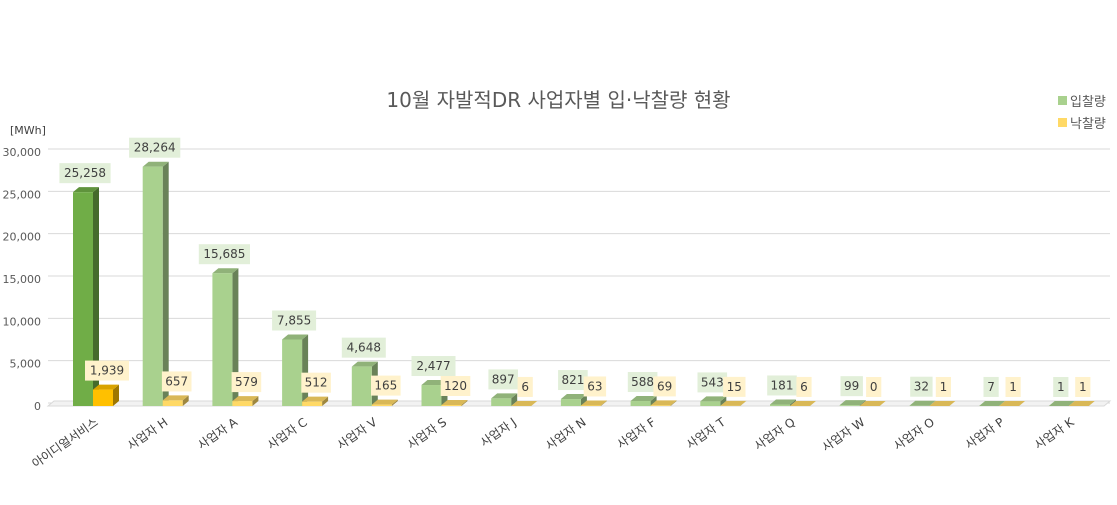 Image resolution: width=1117 pixels, height=505 pixels. What do you see at coordinates (1061, 387) in the screenshot?
I see `bid-data-label: 1` at bounding box center [1061, 387].